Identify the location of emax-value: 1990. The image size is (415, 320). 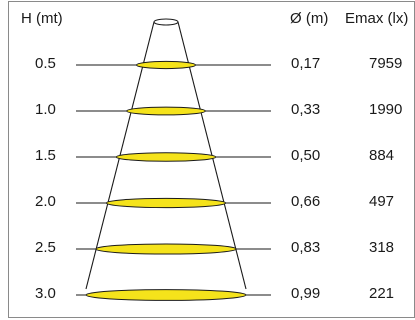
(386, 109).